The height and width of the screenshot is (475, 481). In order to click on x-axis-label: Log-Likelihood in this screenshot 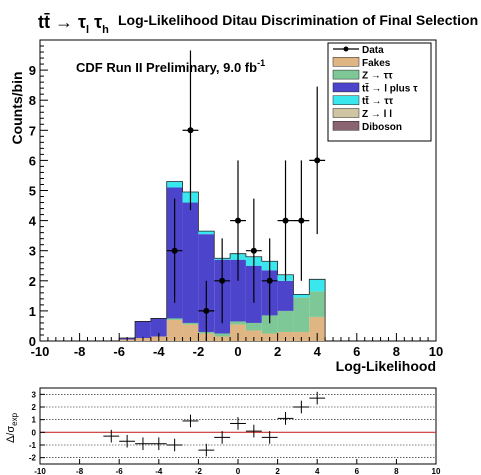, I will do `click(386, 366)`.